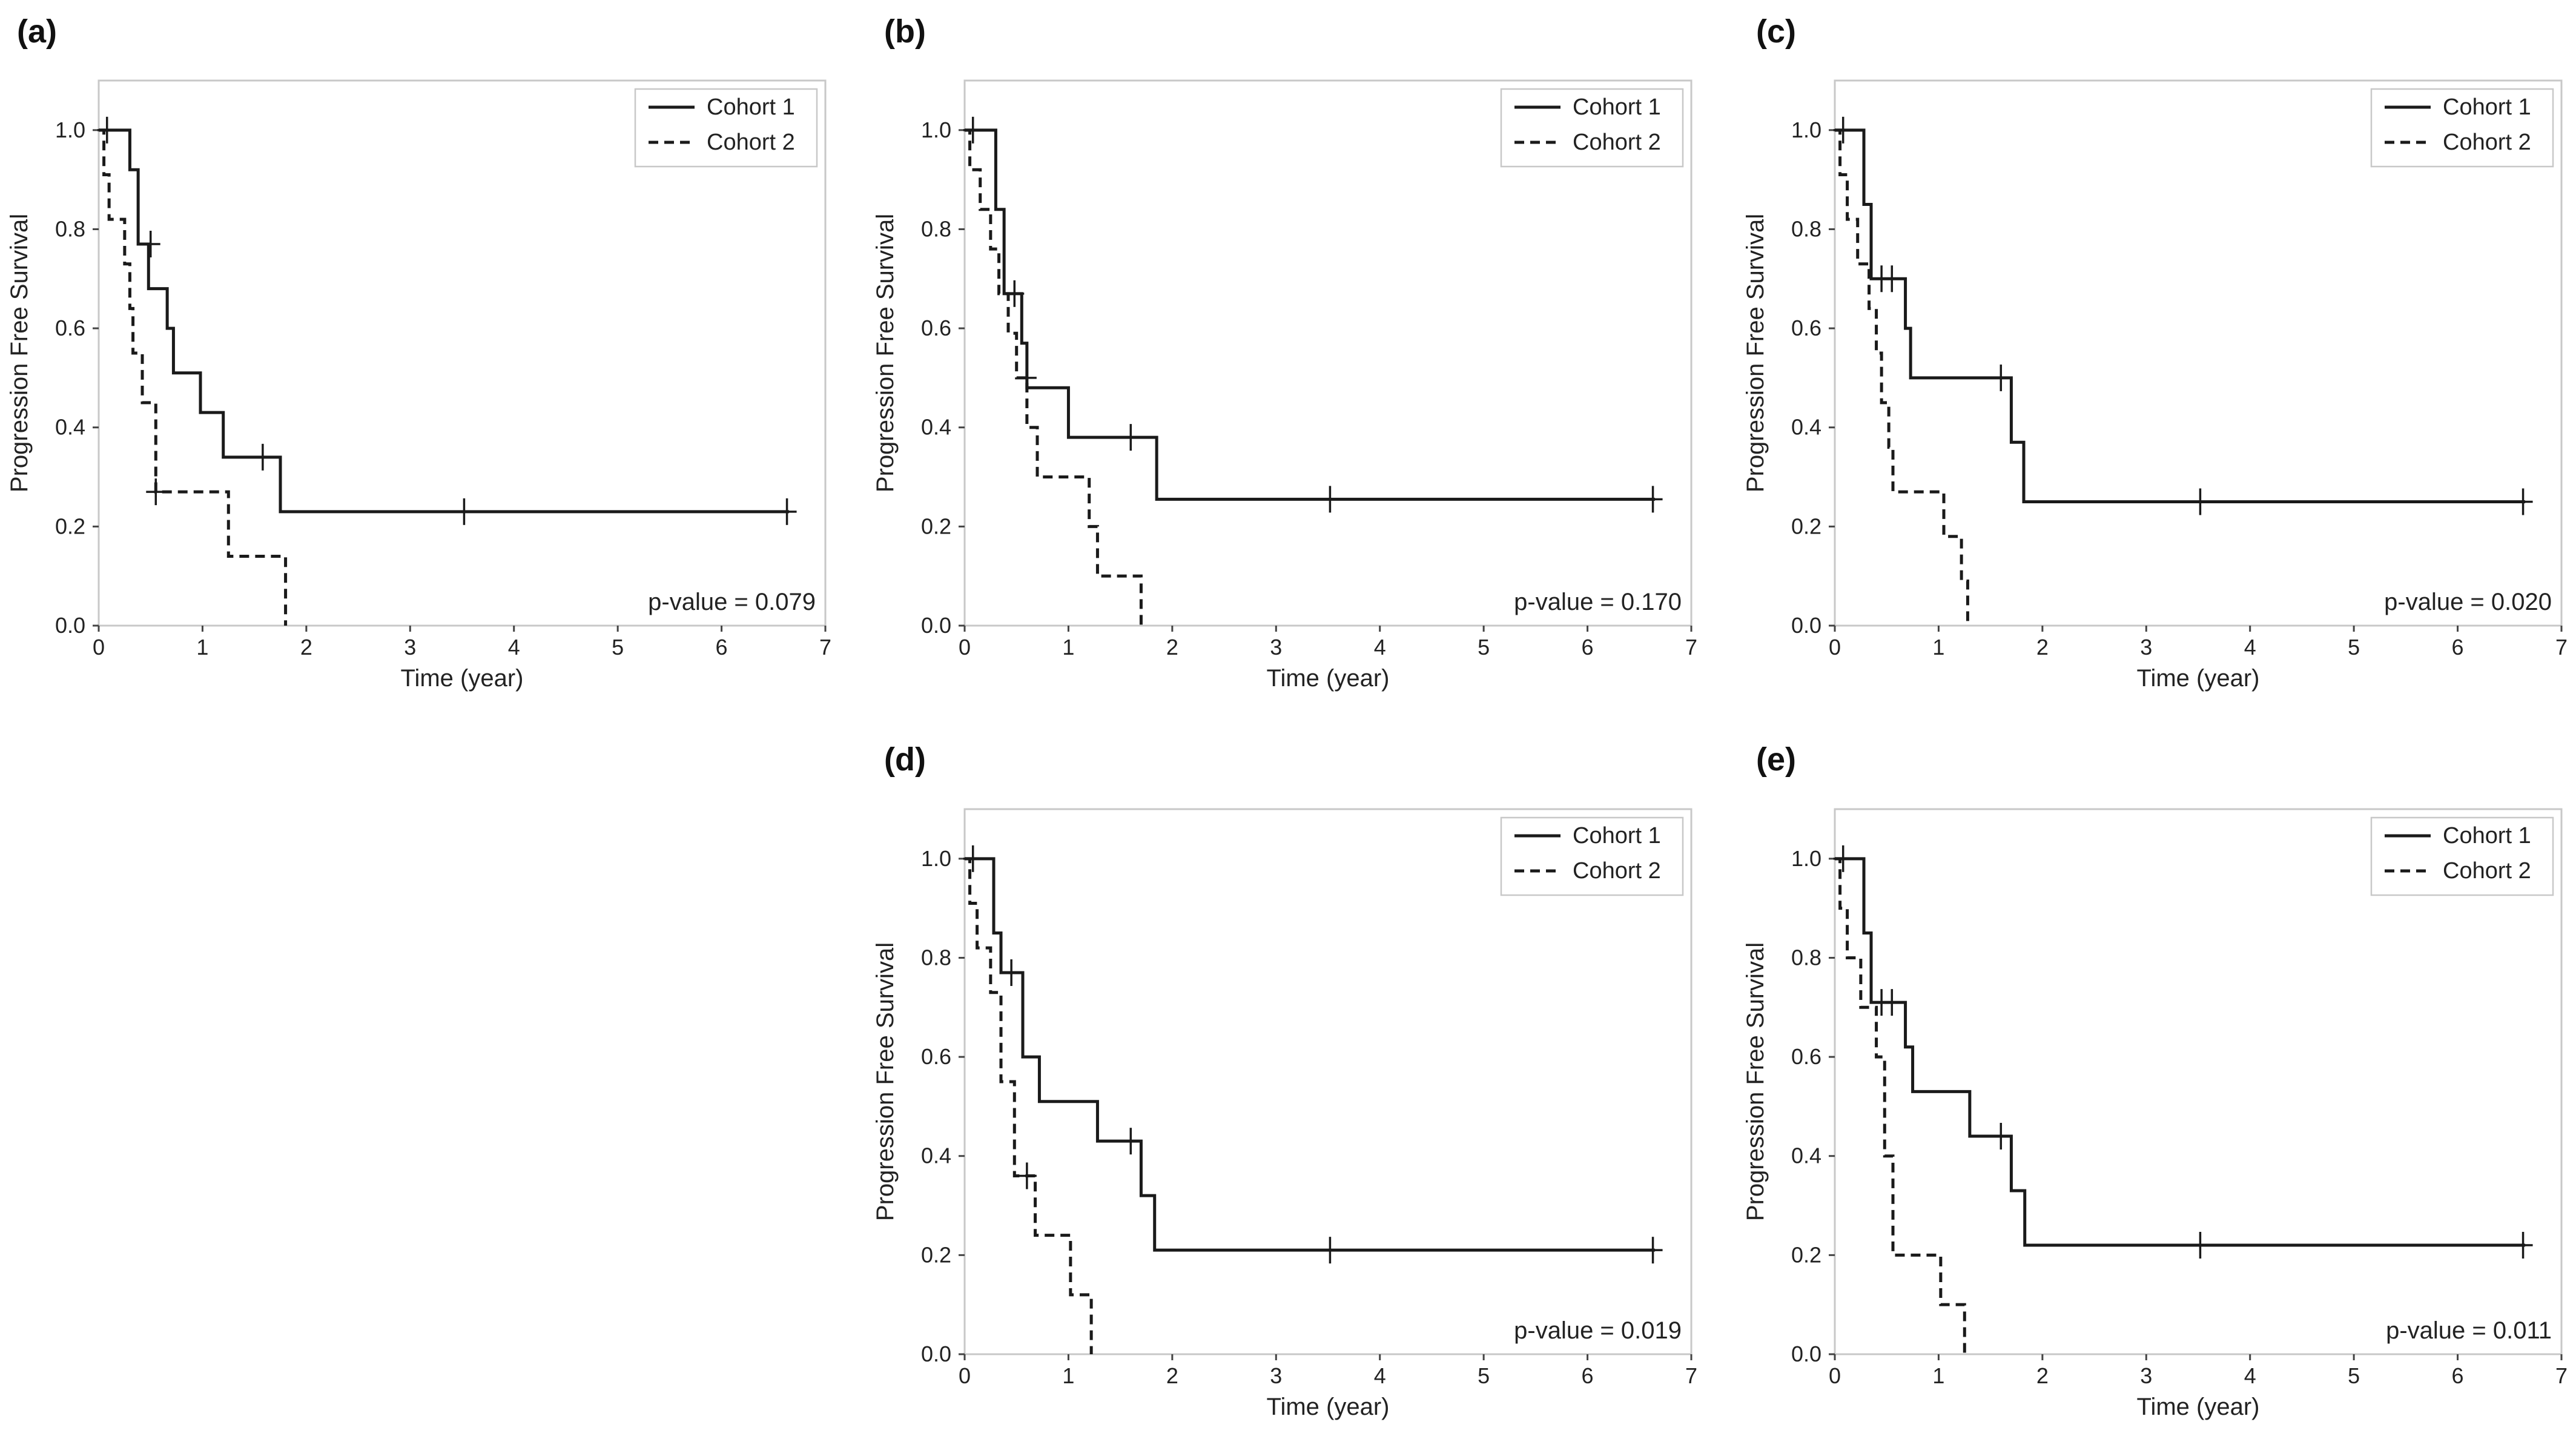  I want to click on p-value-annotation: p-value = 0.011, so click(2469, 1330).